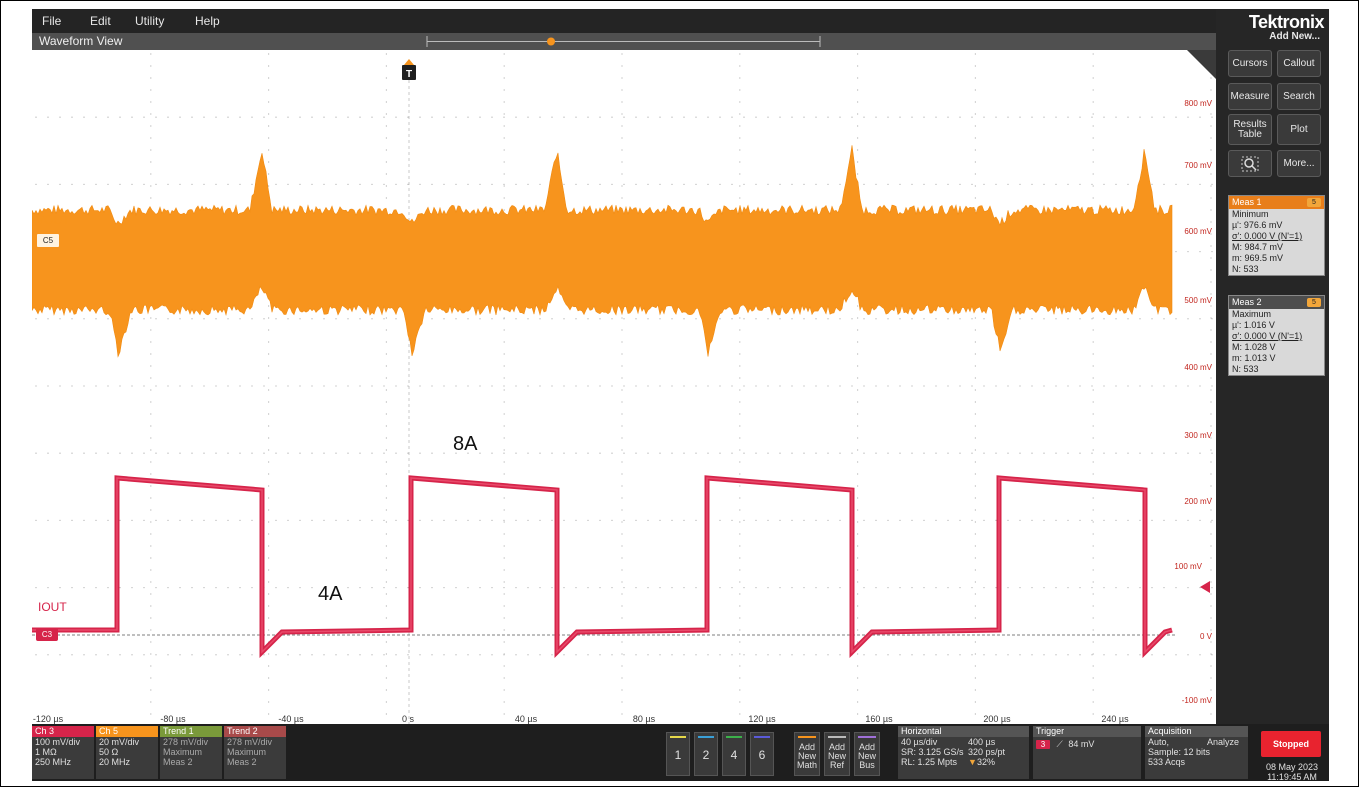 Image resolution: width=1359 pixels, height=787 pixels. Describe the element at coordinates (932, 752) in the screenshot. I see `horizontal-sample-rate: SR: 3.125 GS/s` at that location.